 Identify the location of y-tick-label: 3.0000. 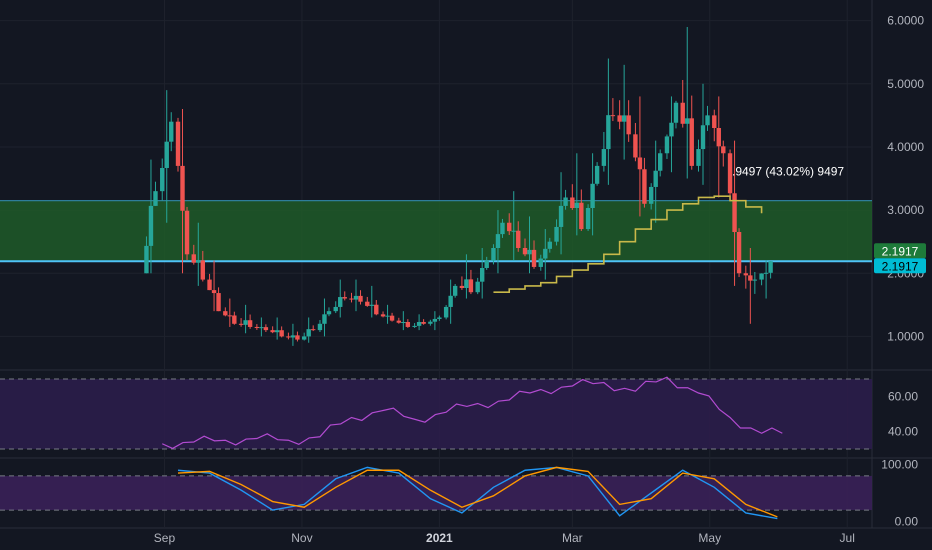
(905, 210).